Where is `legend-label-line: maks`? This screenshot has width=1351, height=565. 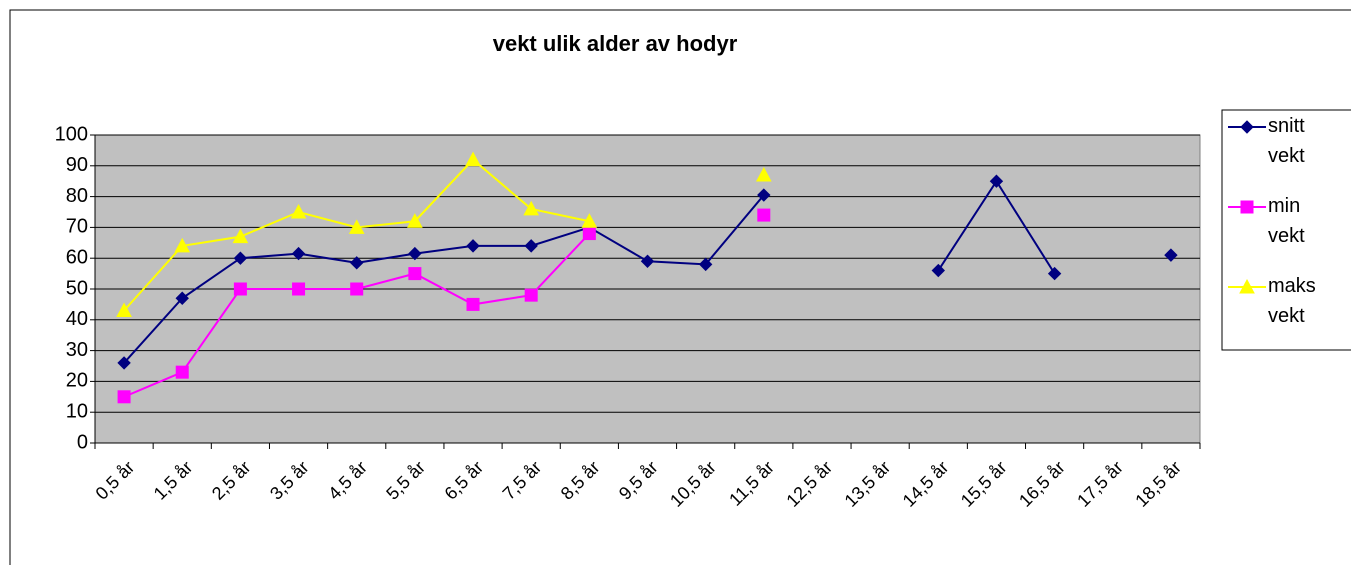
legend-label-line: maks is located at coordinates (1292, 286).